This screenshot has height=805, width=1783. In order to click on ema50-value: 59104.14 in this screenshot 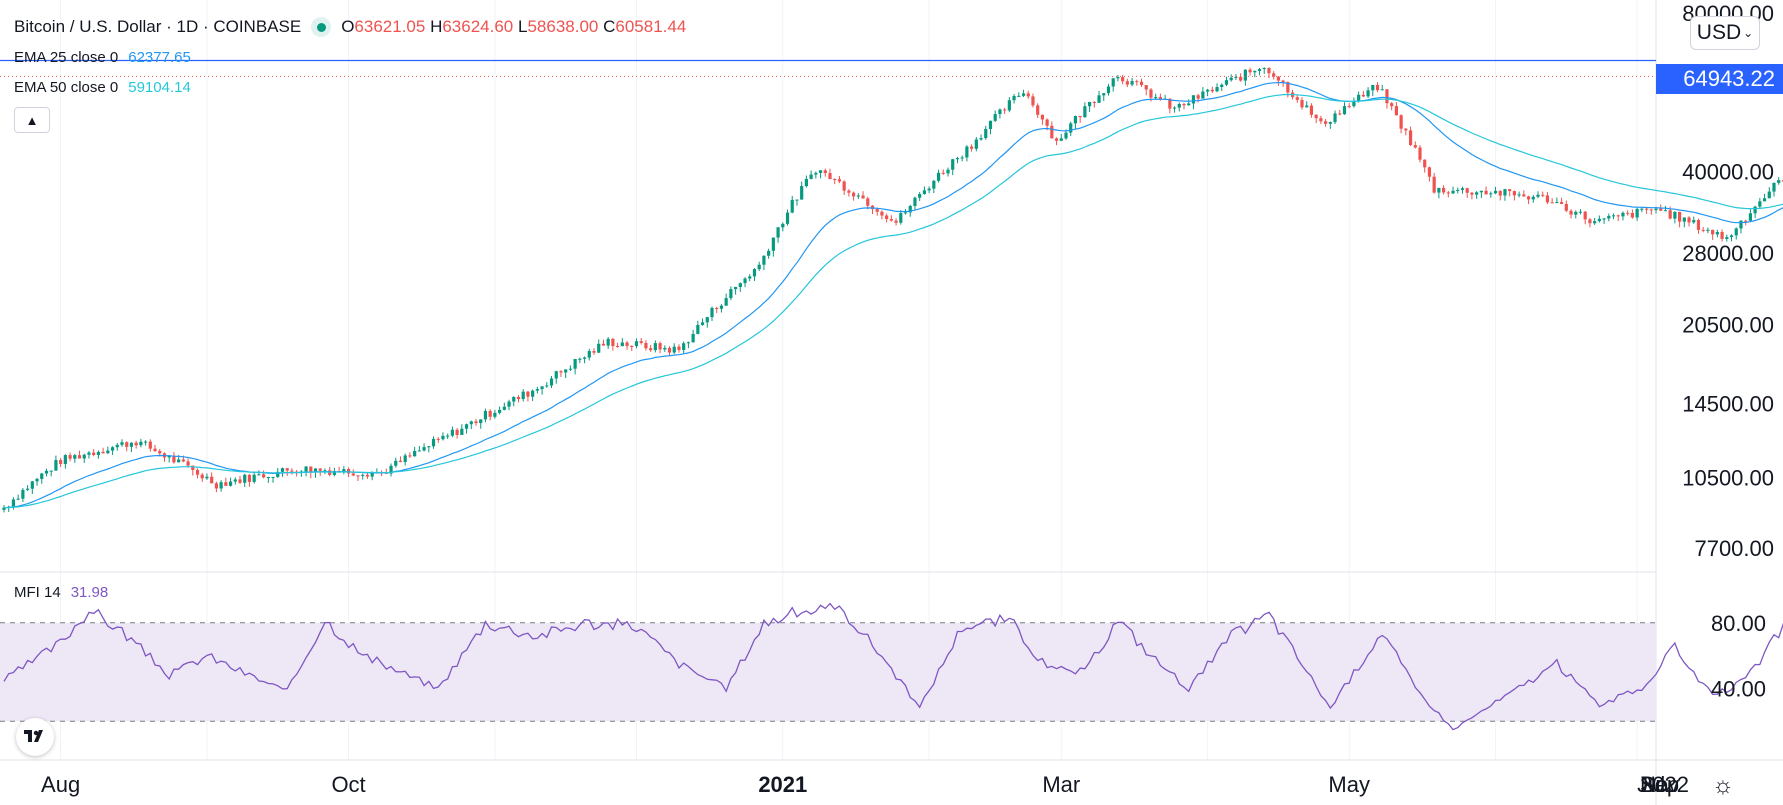, I will do `click(159, 87)`.